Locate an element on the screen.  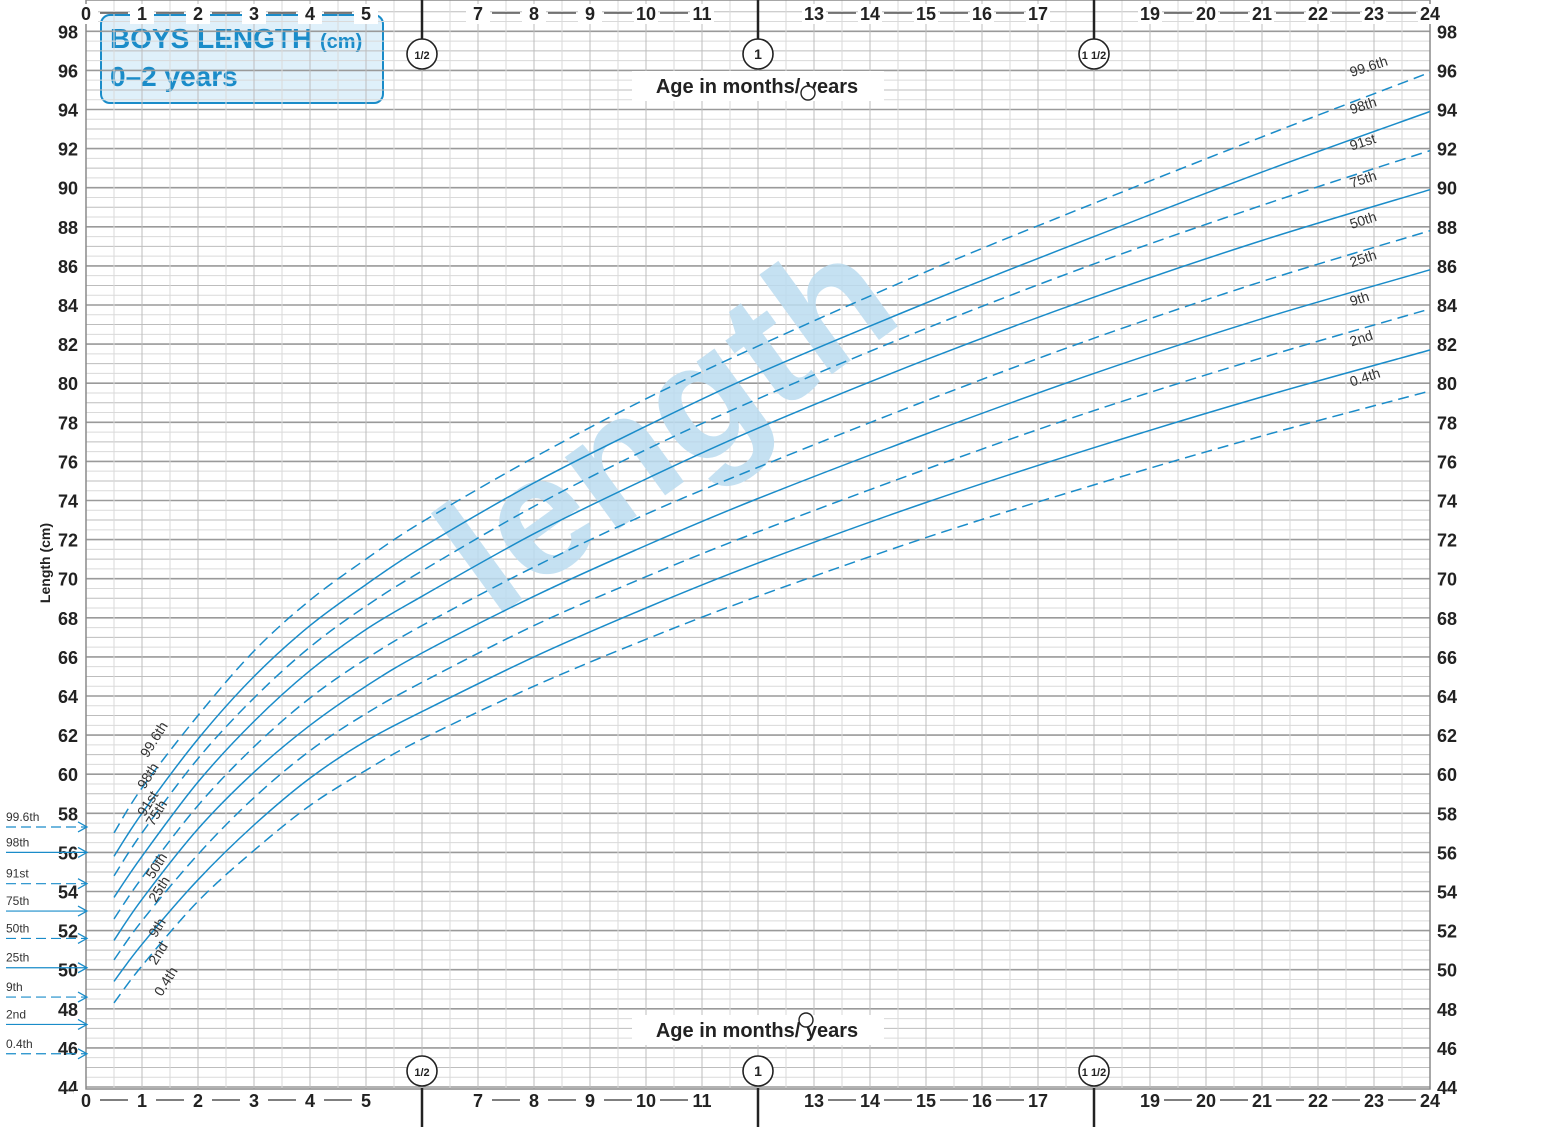
centile-label-right: 99.6th is located at coordinates (1369, 66).